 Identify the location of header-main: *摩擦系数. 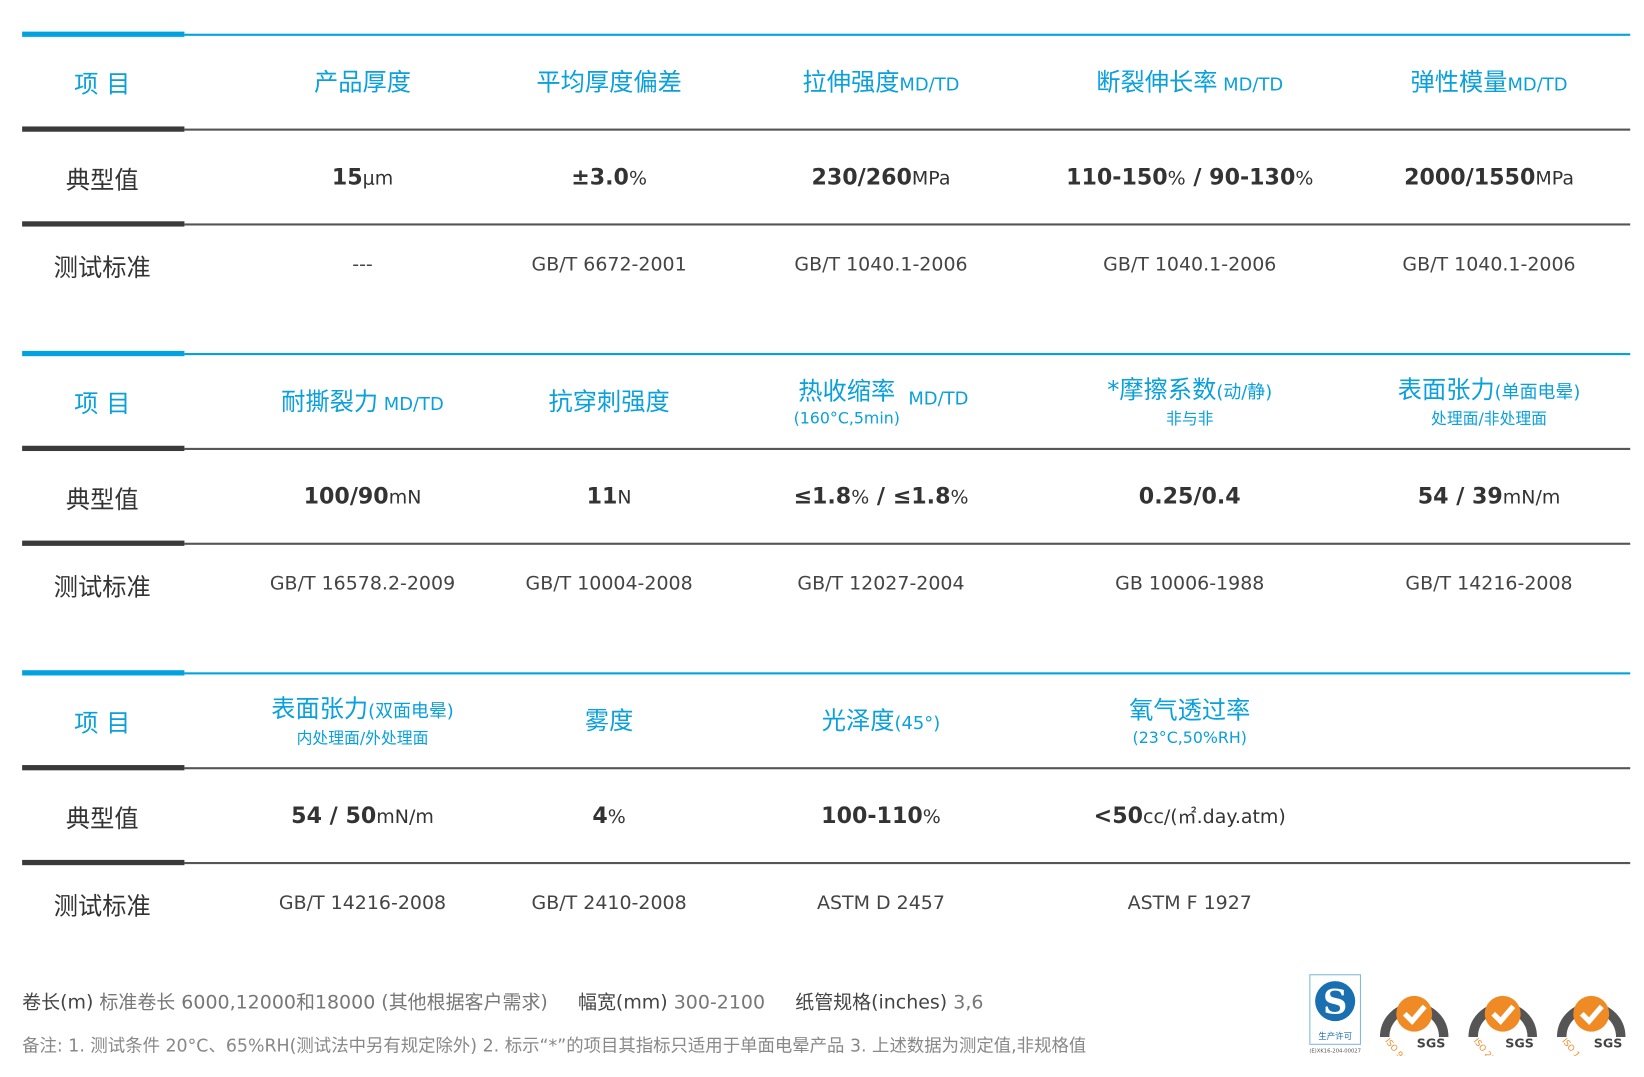
(1162, 390).